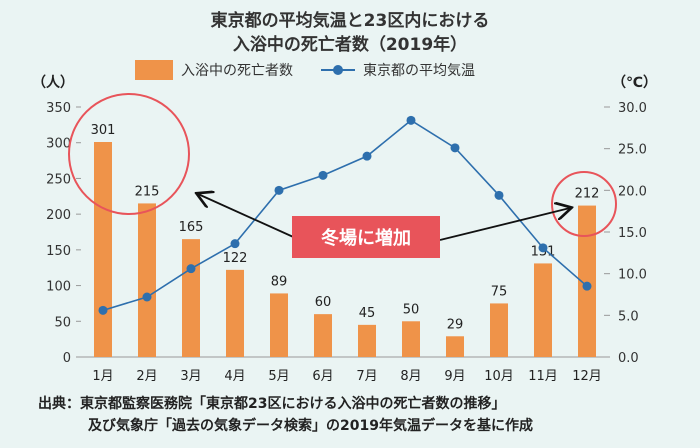 The width and height of the screenshot is (700, 448). Describe the element at coordinates (237, 71) in the screenshot. I see `legend-bar-label: 入浴中の死亡者数` at that location.